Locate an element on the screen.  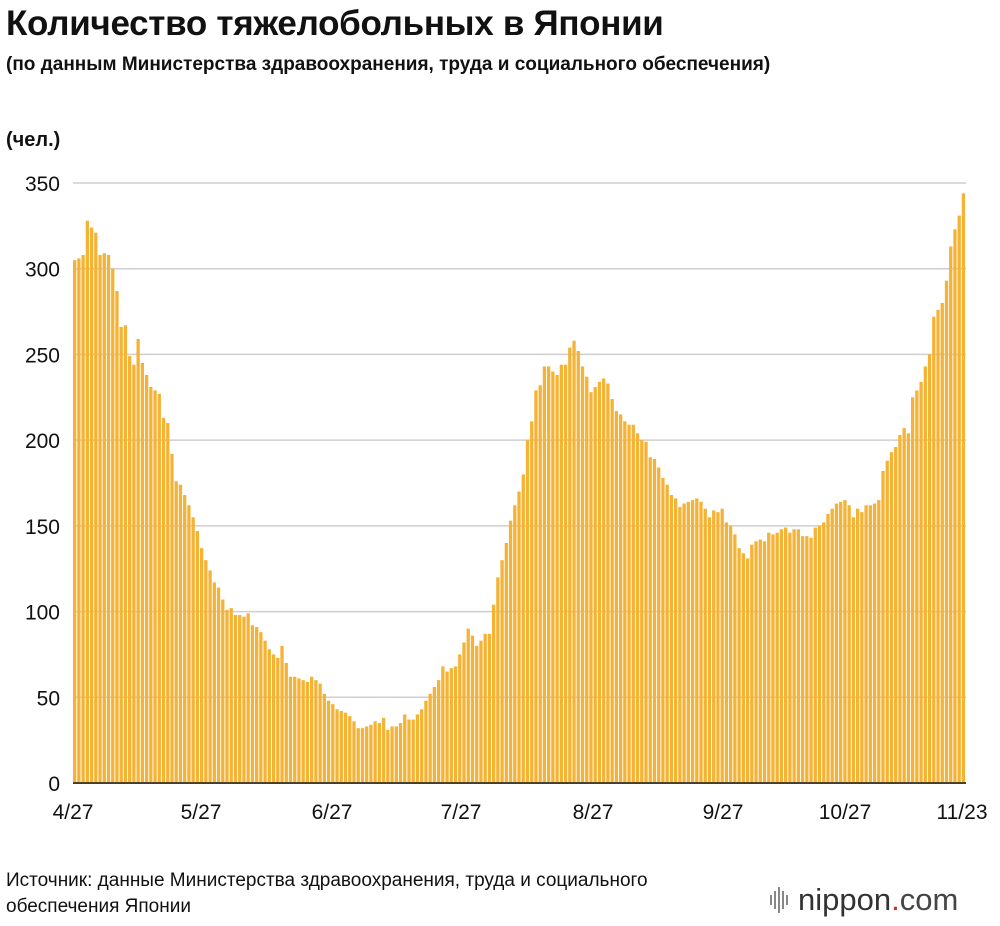
x-tick-label: 9/27 is located at coordinates (723, 812).